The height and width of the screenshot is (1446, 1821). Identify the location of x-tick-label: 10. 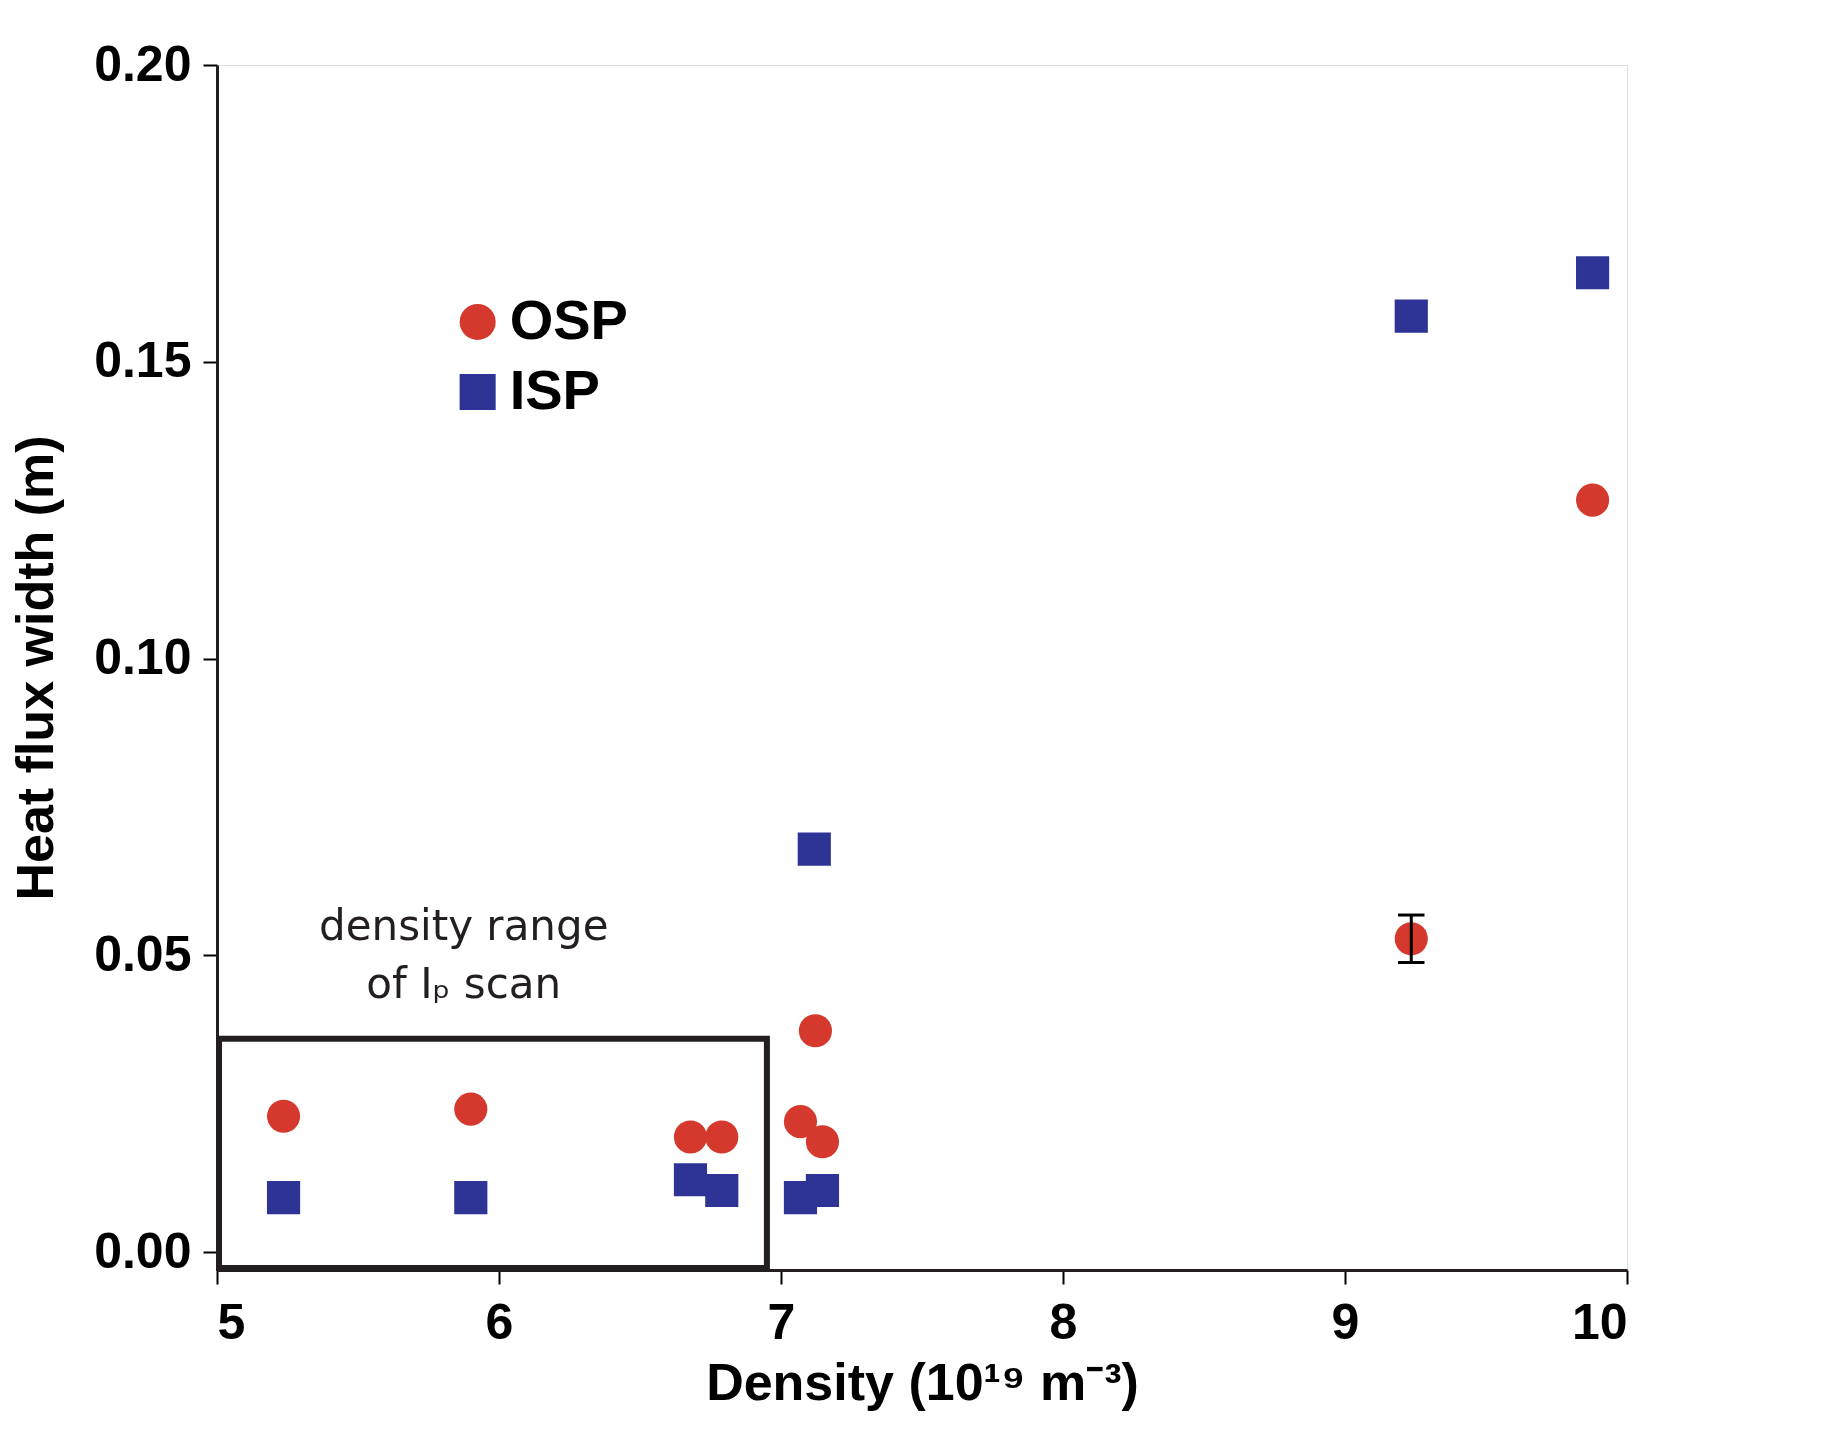
(1599, 1321).